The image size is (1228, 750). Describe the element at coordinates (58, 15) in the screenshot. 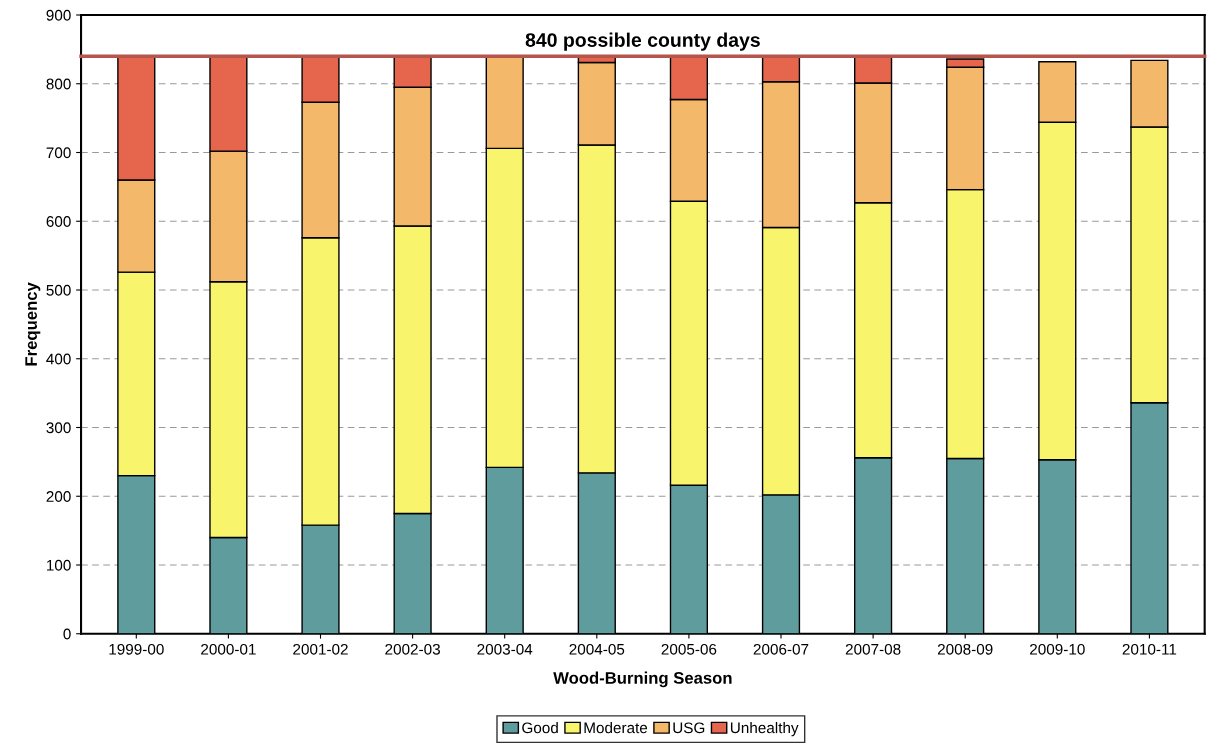

I see `y-tick-label: 900` at that location.